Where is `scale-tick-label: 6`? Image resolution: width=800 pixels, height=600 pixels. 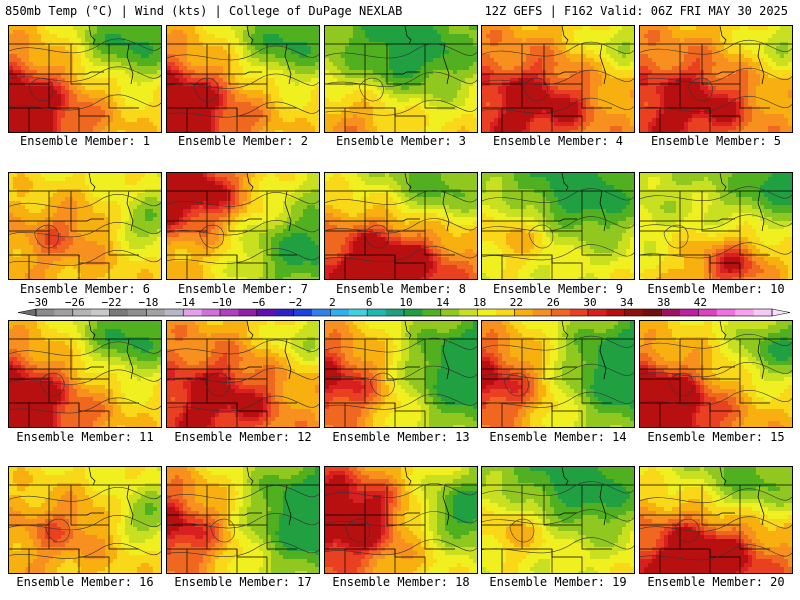
scale-tick-label: 6 is located at coordinates (369, 303).